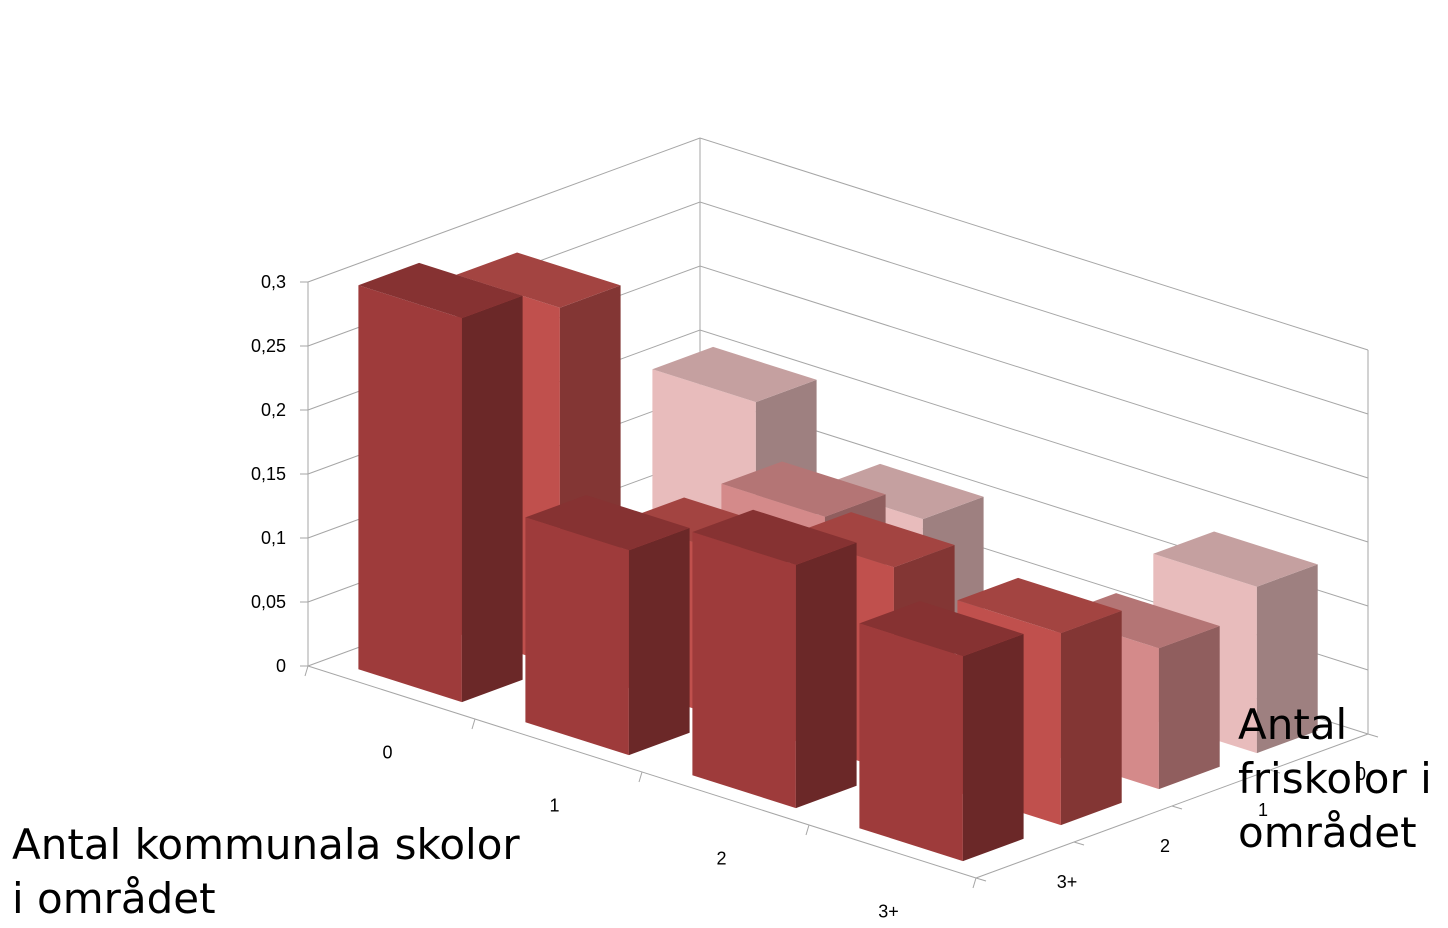  Describe the element at coordinates (273, 410) in the screenshot. I see `z-tick-label: 0,2` at that location.